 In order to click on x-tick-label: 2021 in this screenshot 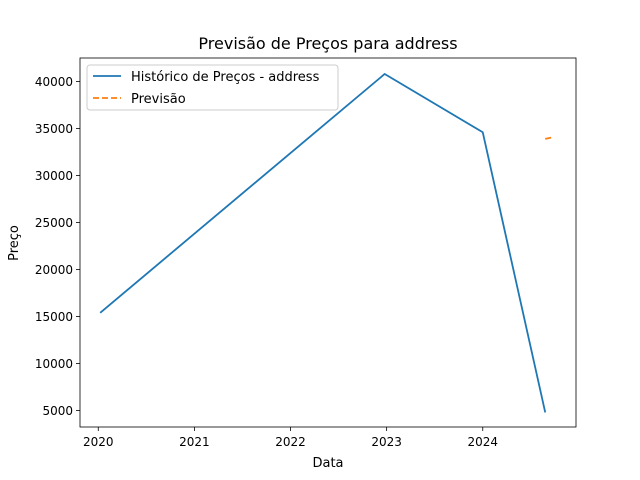, I will do `click(194, 442)`.